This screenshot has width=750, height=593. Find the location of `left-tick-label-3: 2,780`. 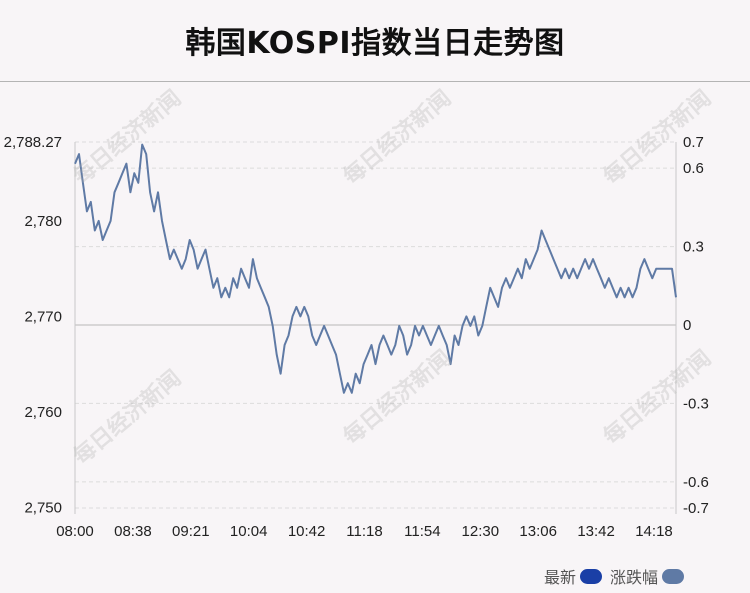

left-tick-label-3: 2,780 is located at coordinates (43, 221).